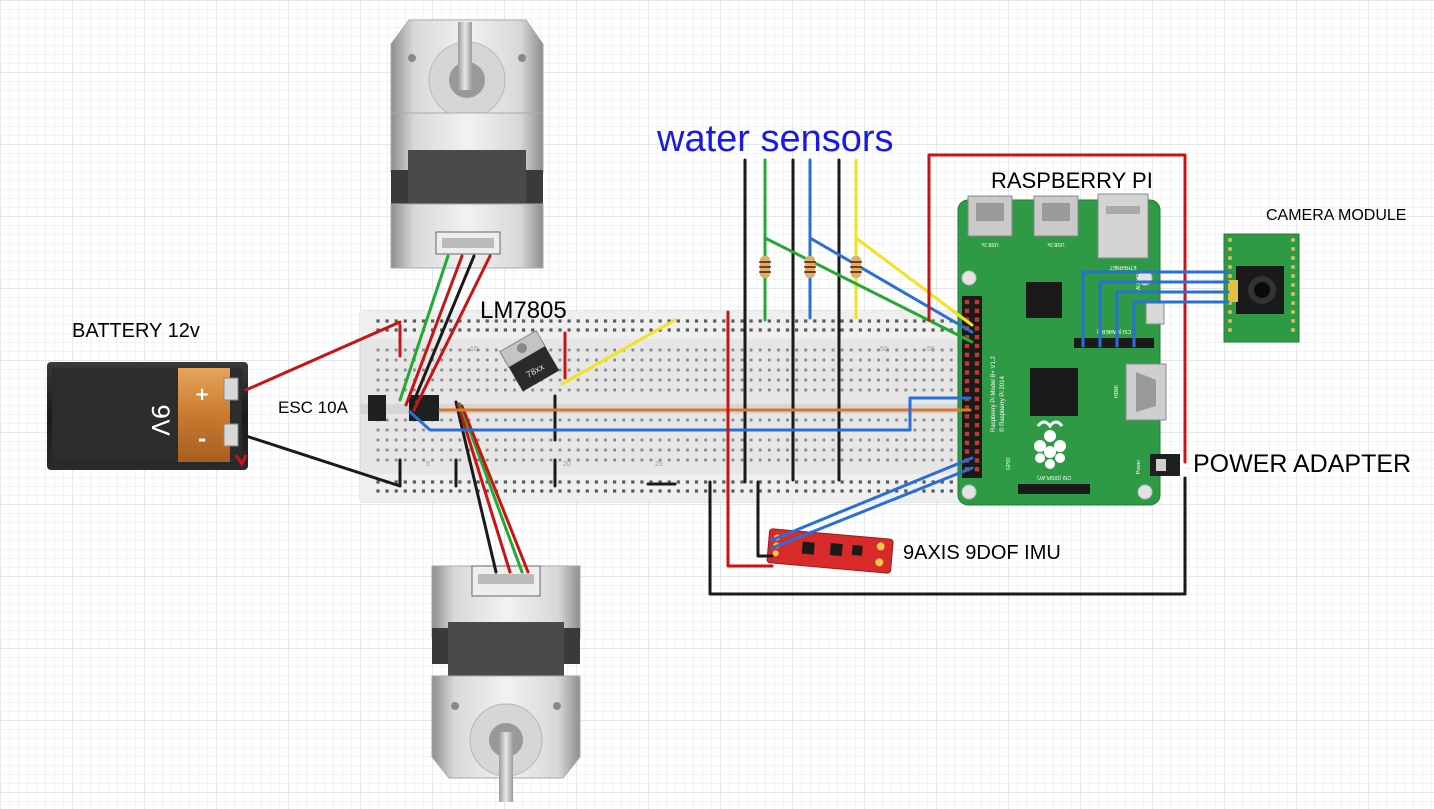 Image resolution: width=1434 pixels, height=809 pixels. I want to click on camera-pins, so click(1261, 285).